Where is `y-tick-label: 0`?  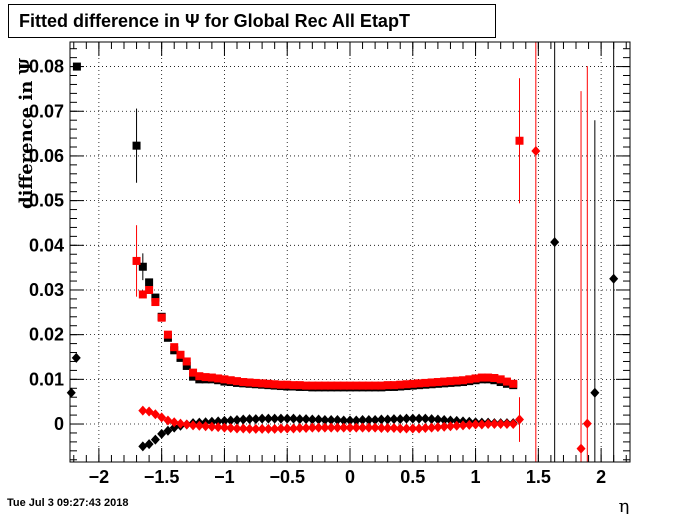 y-tick-label: 0 is located at coordinates (59, 424).